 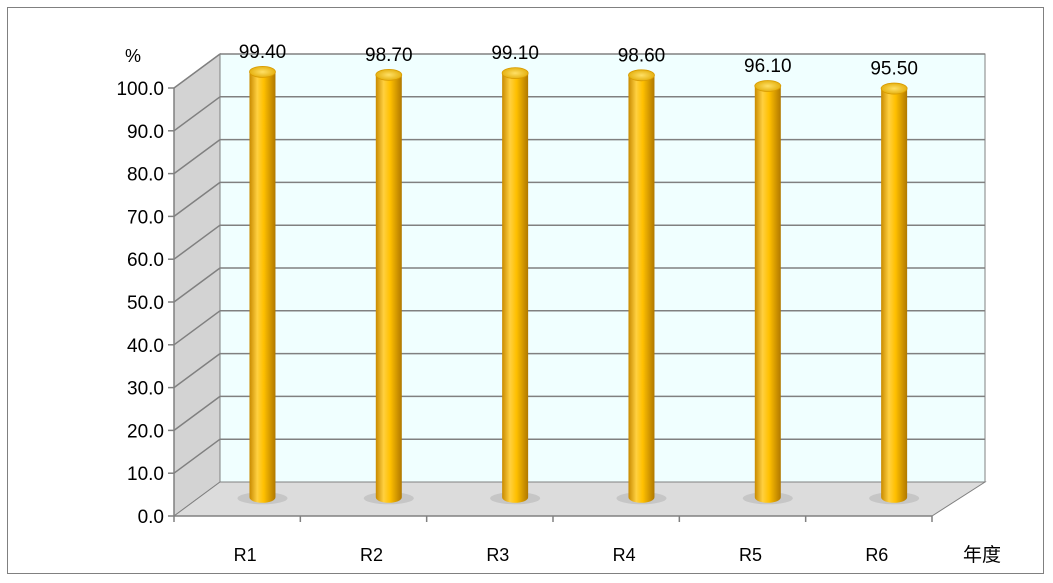 I want to click on y-tick-label: 0.0, so click(x=151, y=517).